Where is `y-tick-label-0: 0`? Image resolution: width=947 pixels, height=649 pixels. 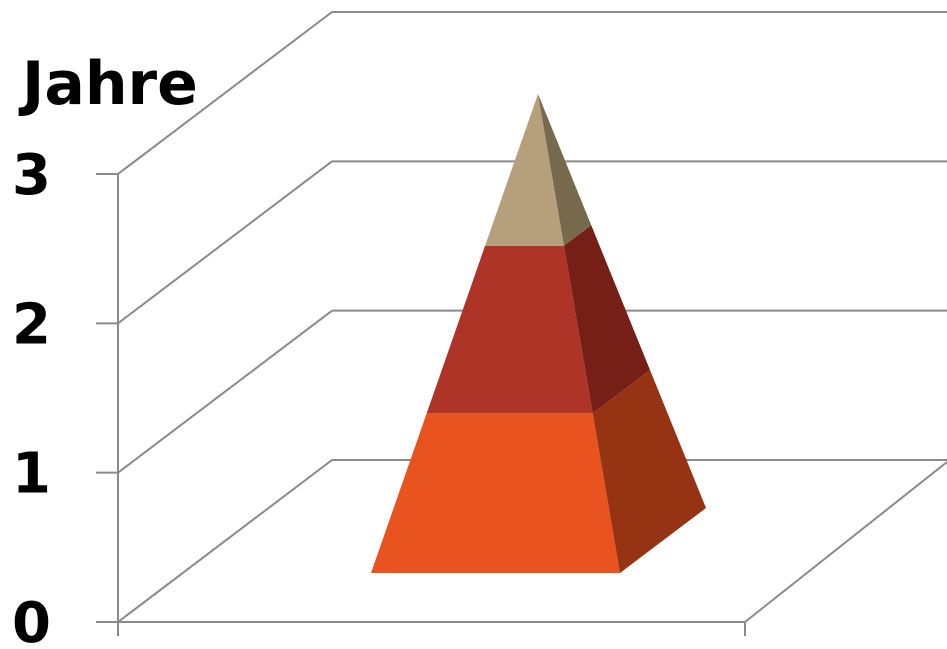
y-tick-label-0: 0 is located at coordinates (31, 620).